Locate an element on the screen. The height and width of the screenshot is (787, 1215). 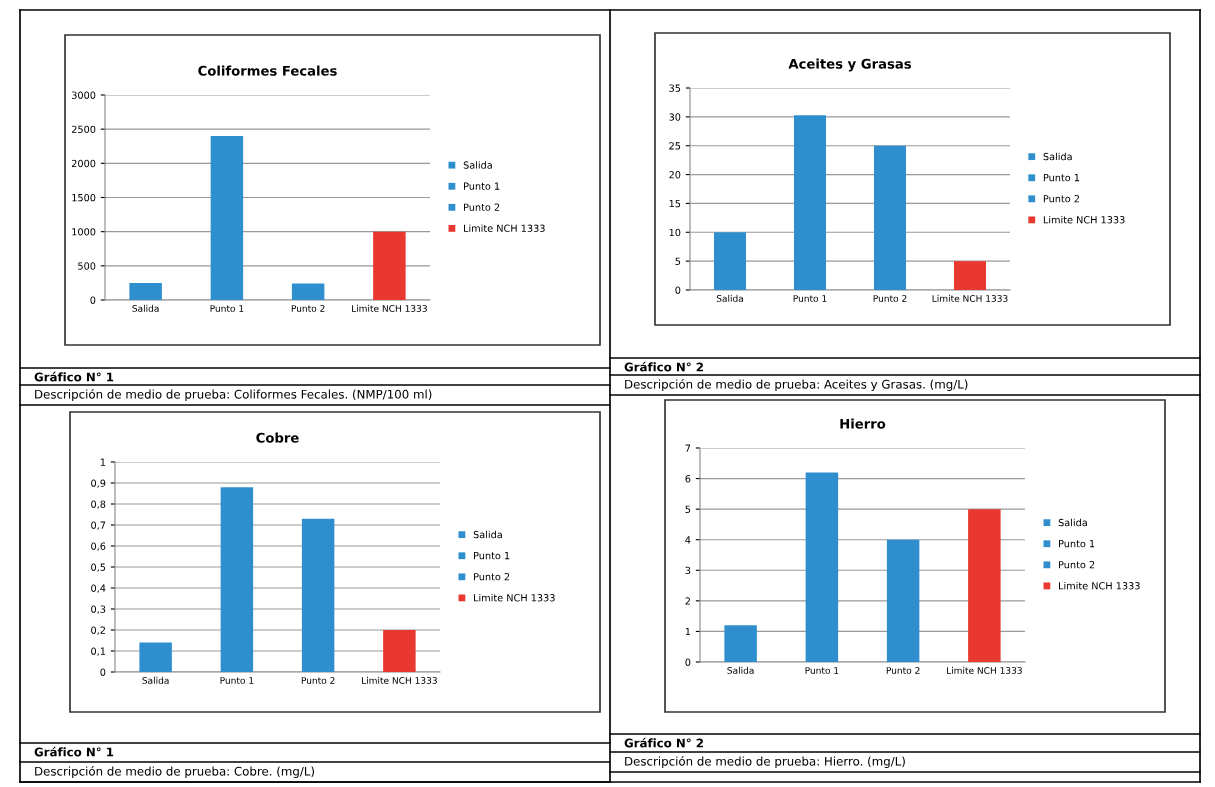
chart-title: Aceites y Grasas is located at coordinates (849, 65).